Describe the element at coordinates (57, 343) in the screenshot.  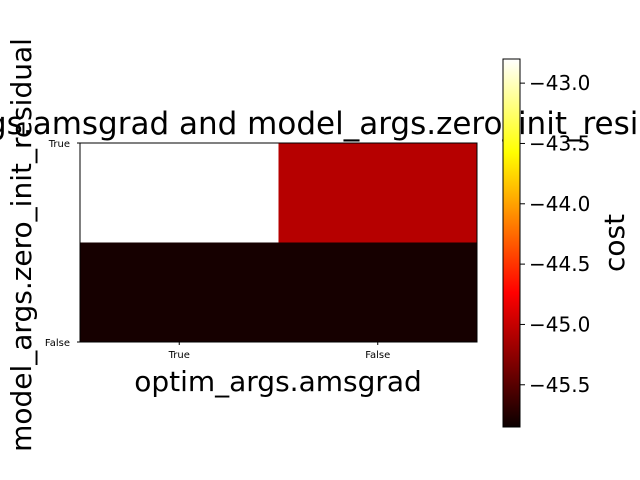
I see `y-tick-label: False` at that location.